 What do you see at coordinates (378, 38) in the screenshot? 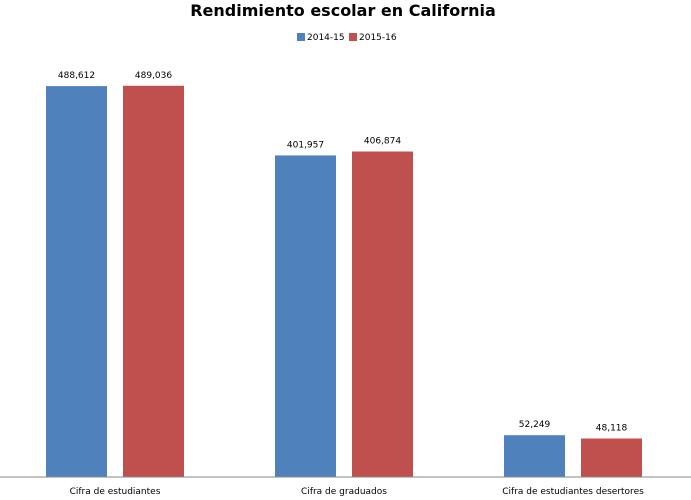
I see `legend-label-2015-16: 2015-16` at bounding box center [378, 38].